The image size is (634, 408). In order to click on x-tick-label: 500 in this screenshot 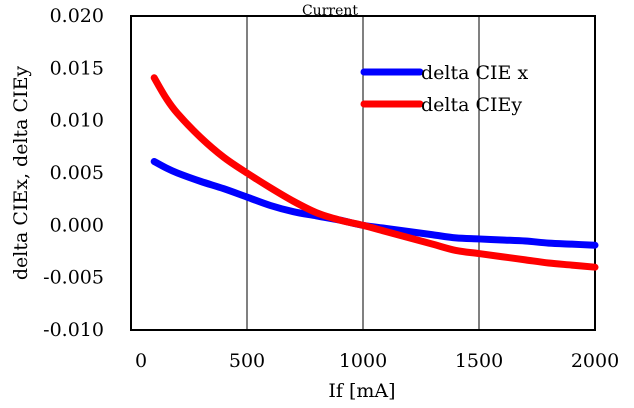, I will do `click(247, 361)`.